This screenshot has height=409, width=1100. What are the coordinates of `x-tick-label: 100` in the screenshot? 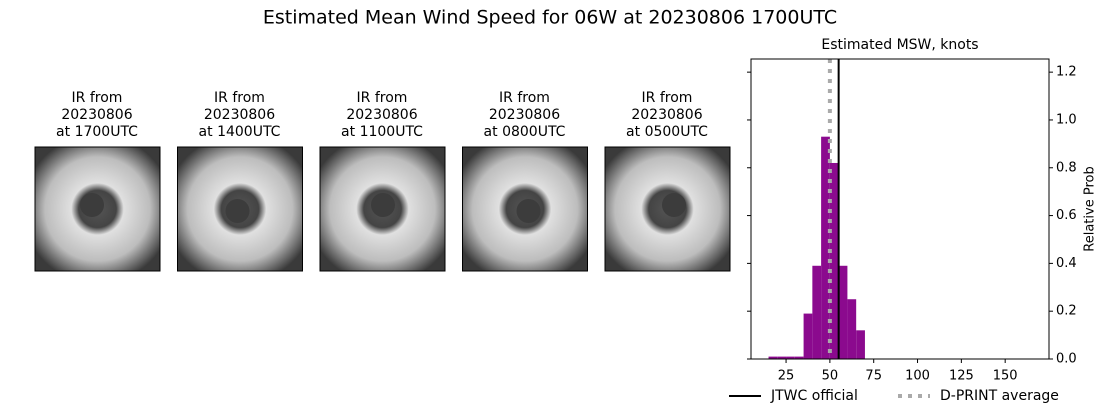 It's located at (917, 376).